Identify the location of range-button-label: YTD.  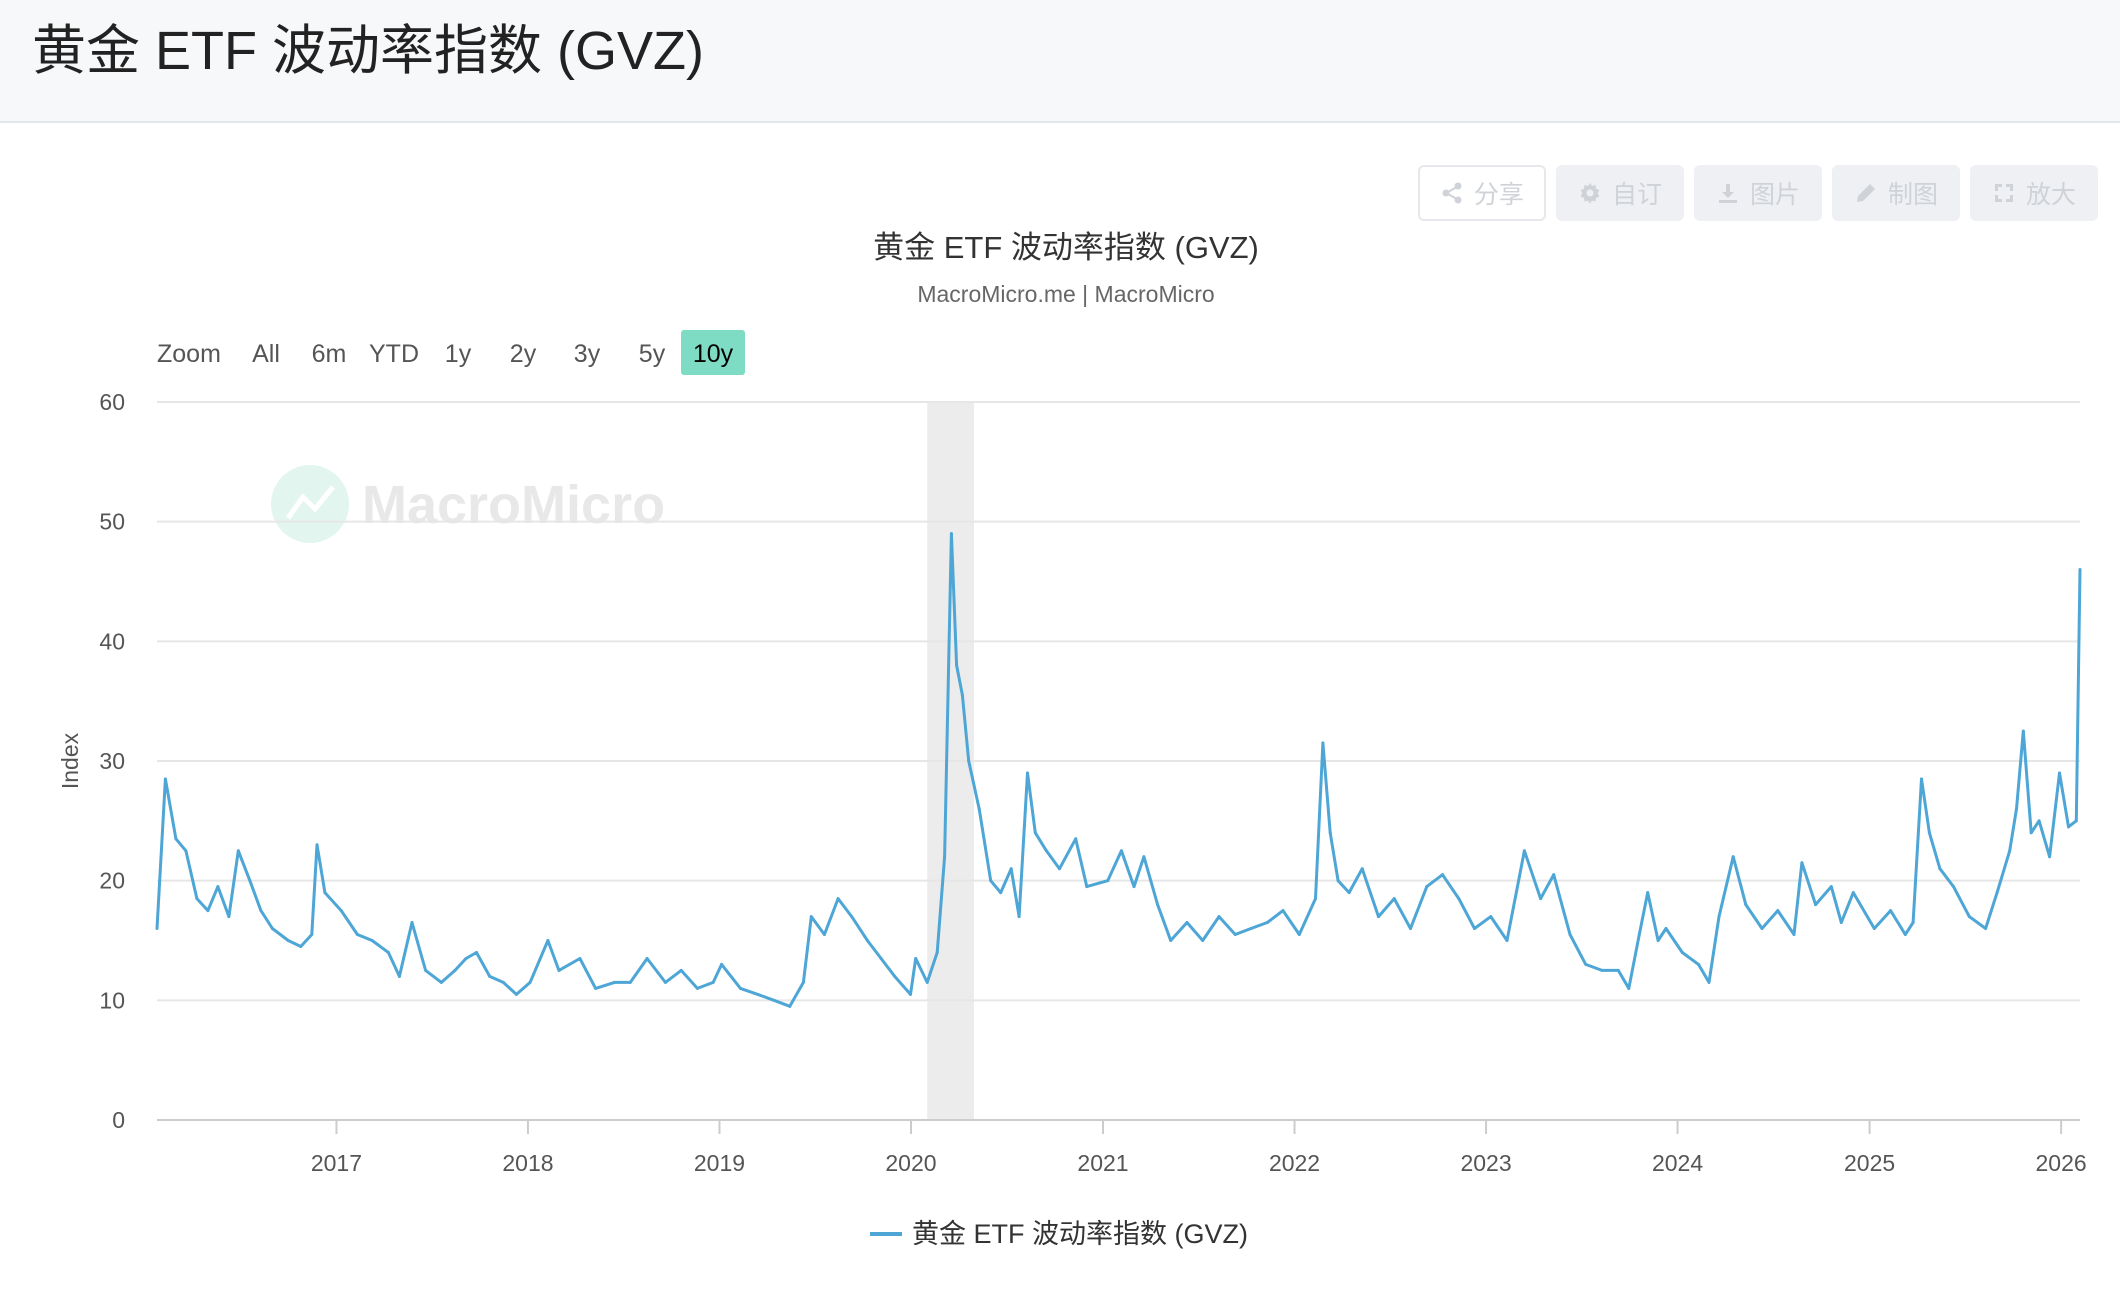
(394, 354).